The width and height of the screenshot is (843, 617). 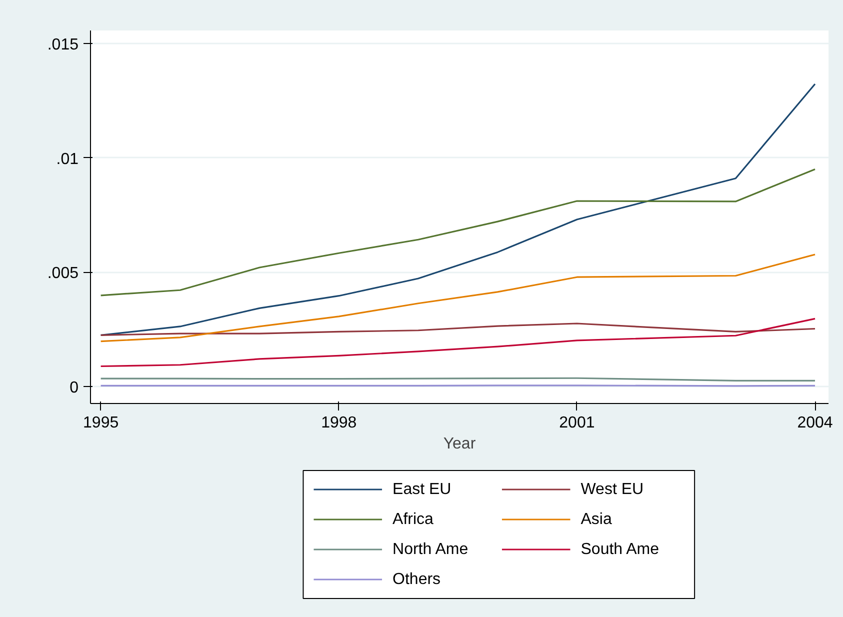 I want to click on x-tick-label: 1995, so click(x=101, y=423).